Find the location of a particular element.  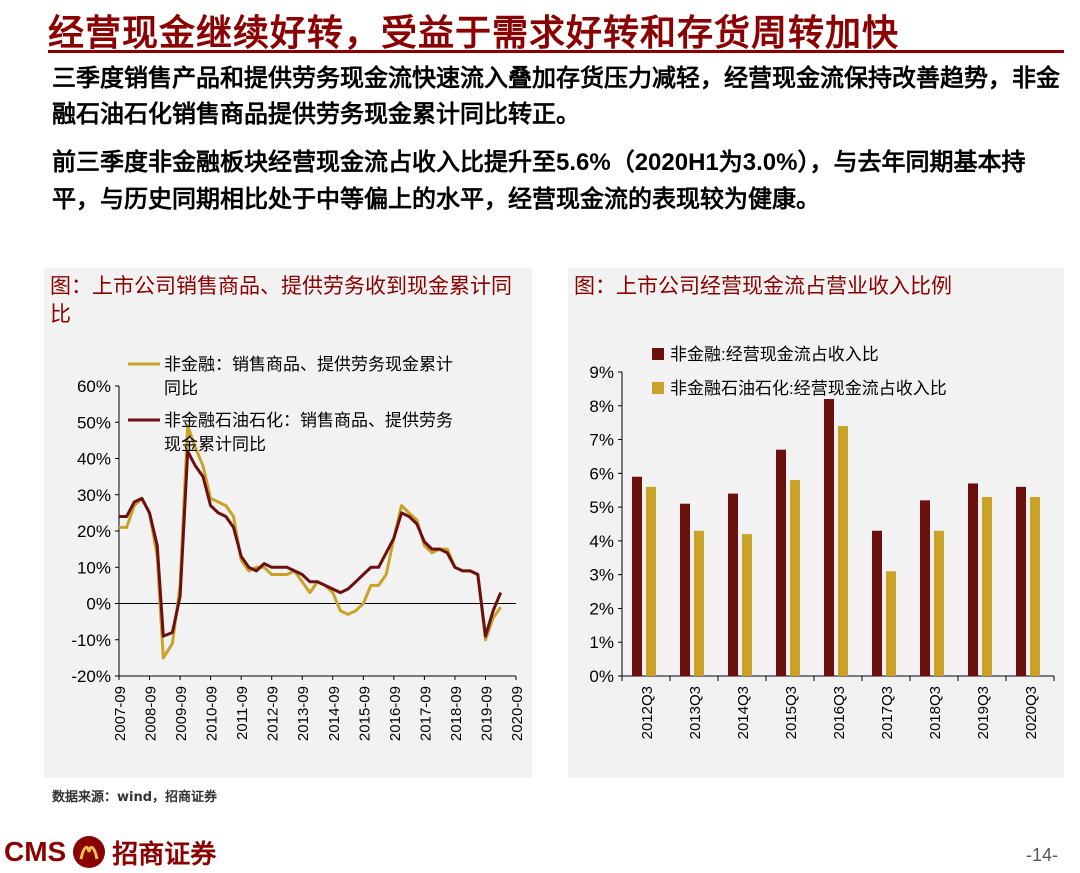

x-tick-label: 2009-09 is located at coordinates (181, 713).